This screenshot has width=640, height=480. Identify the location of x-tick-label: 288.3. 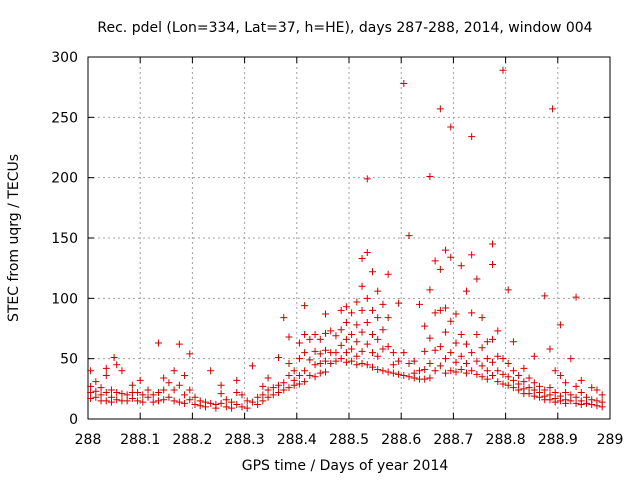
(245, 440).